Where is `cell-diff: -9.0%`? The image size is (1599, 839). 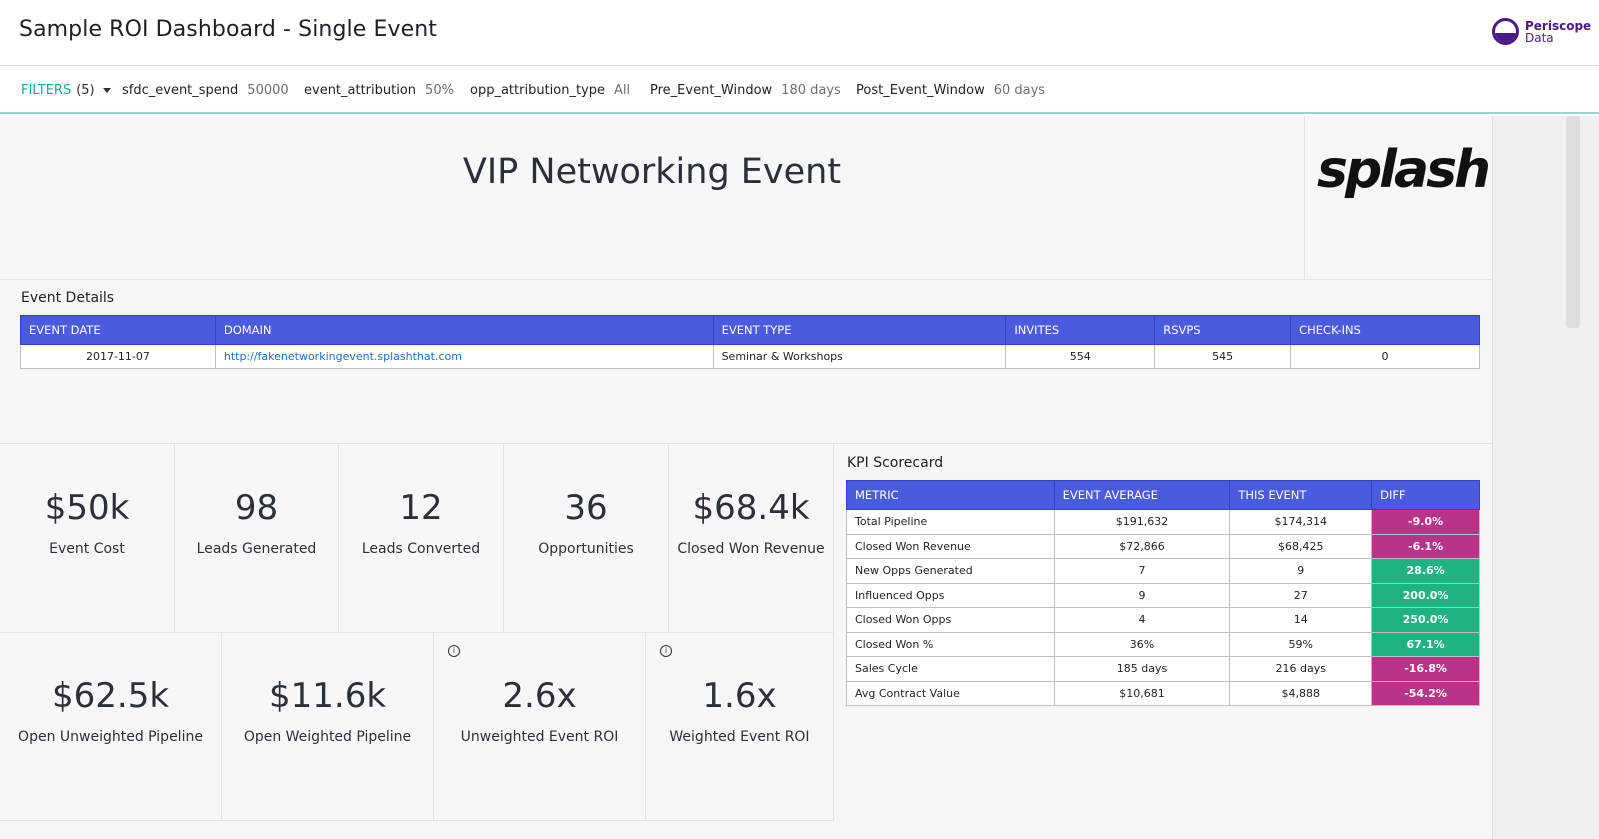
cell-diff: -9.0% is located at coordinates (1425, 522).